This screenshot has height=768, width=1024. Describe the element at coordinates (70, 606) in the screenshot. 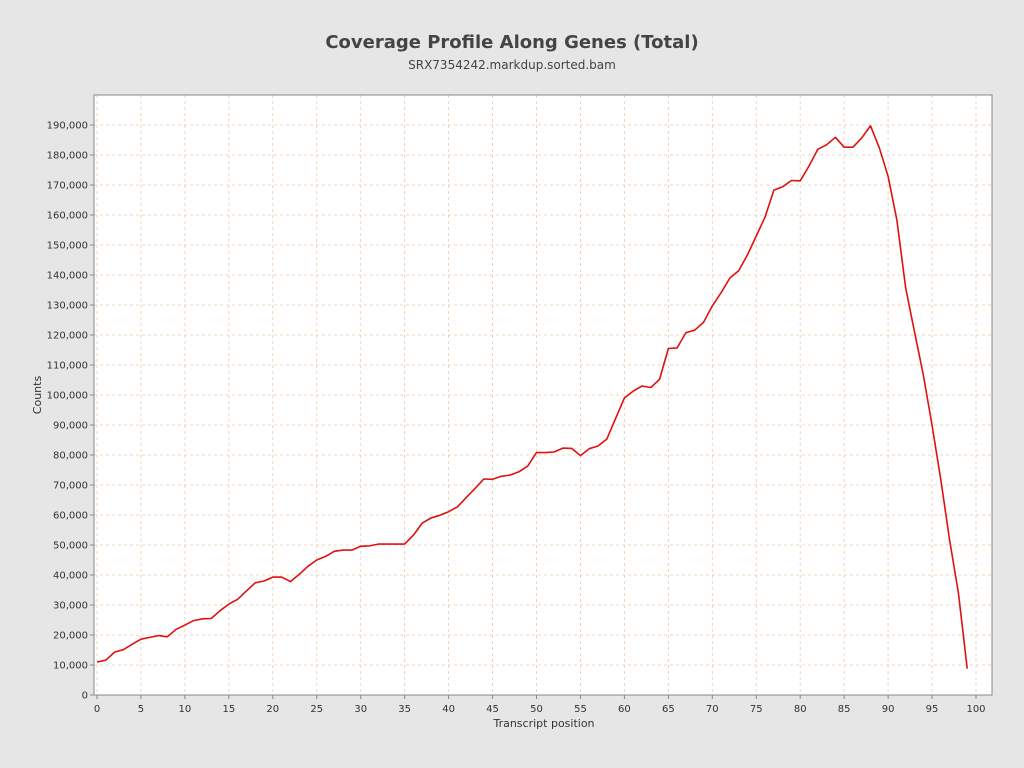

I see `y-tick-label: 30,000` at that location.